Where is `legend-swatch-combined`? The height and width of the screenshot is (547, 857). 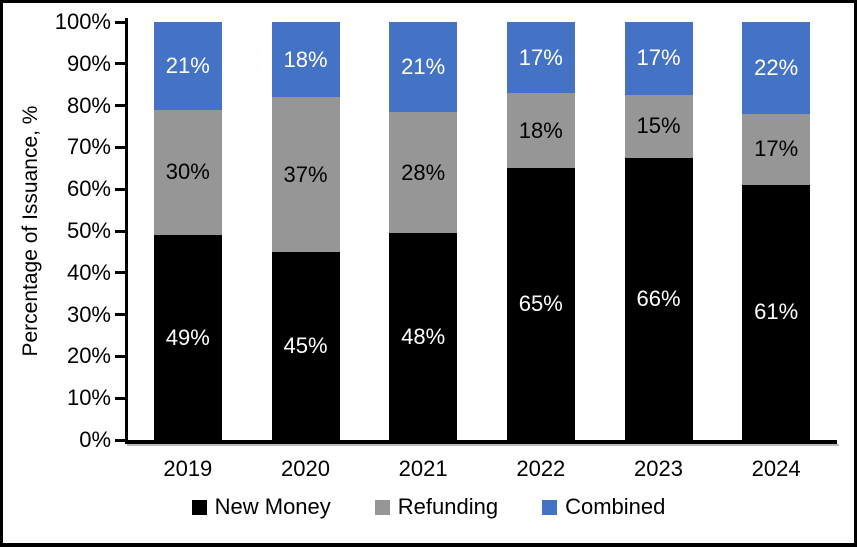 legend-swatch-combined is located at coordinates (550, 507).